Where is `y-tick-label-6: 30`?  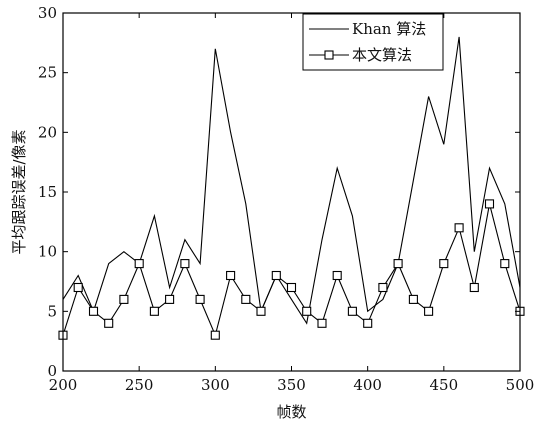
y-tick-label-6: 30 is located at coordinates (47, 13).